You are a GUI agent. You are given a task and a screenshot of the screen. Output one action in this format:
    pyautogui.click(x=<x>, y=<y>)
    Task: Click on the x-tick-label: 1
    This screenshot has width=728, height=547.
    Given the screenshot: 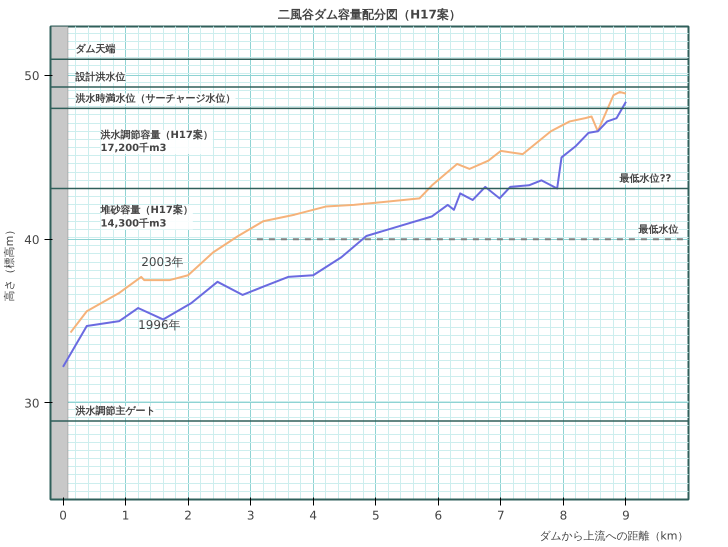 What is the action you would take?
    pyautogui.click(x=126, y=515)
    